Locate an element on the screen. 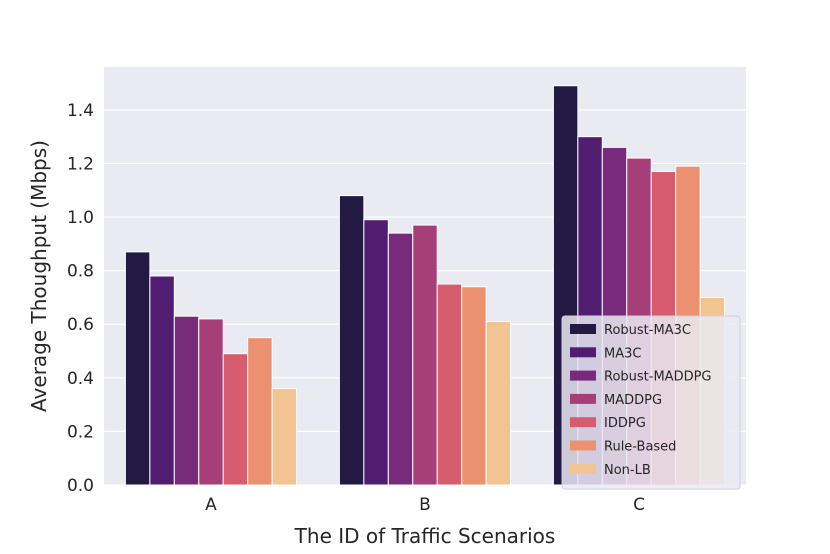 This screenshot has height=554, width=830. legend-label-maddpg: MADDPG is located at coordinates (633, 400).